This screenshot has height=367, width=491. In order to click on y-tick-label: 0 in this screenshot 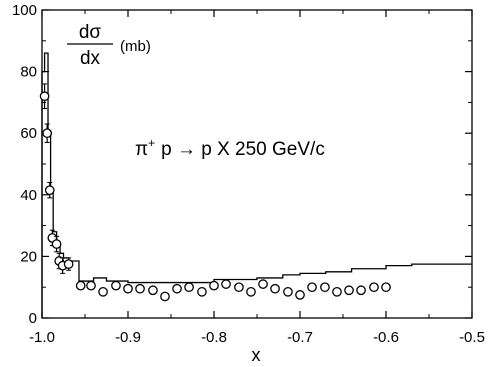, I will do `click(33, 318)`.